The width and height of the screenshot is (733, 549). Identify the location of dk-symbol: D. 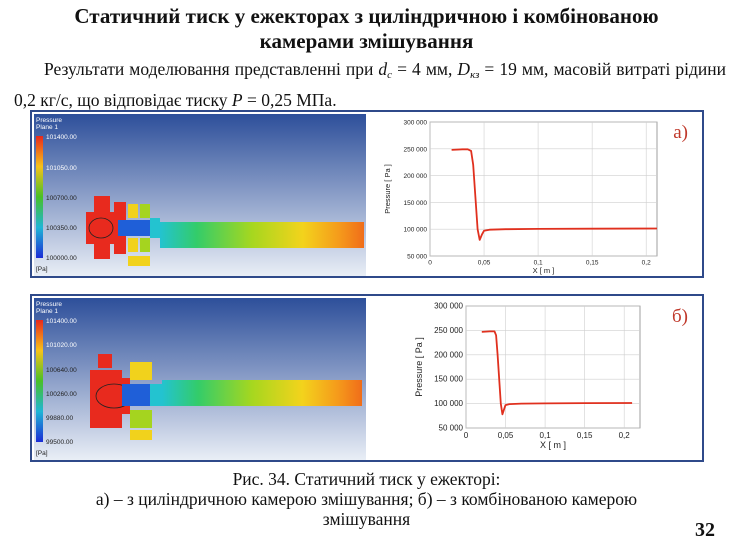
(464, 69).